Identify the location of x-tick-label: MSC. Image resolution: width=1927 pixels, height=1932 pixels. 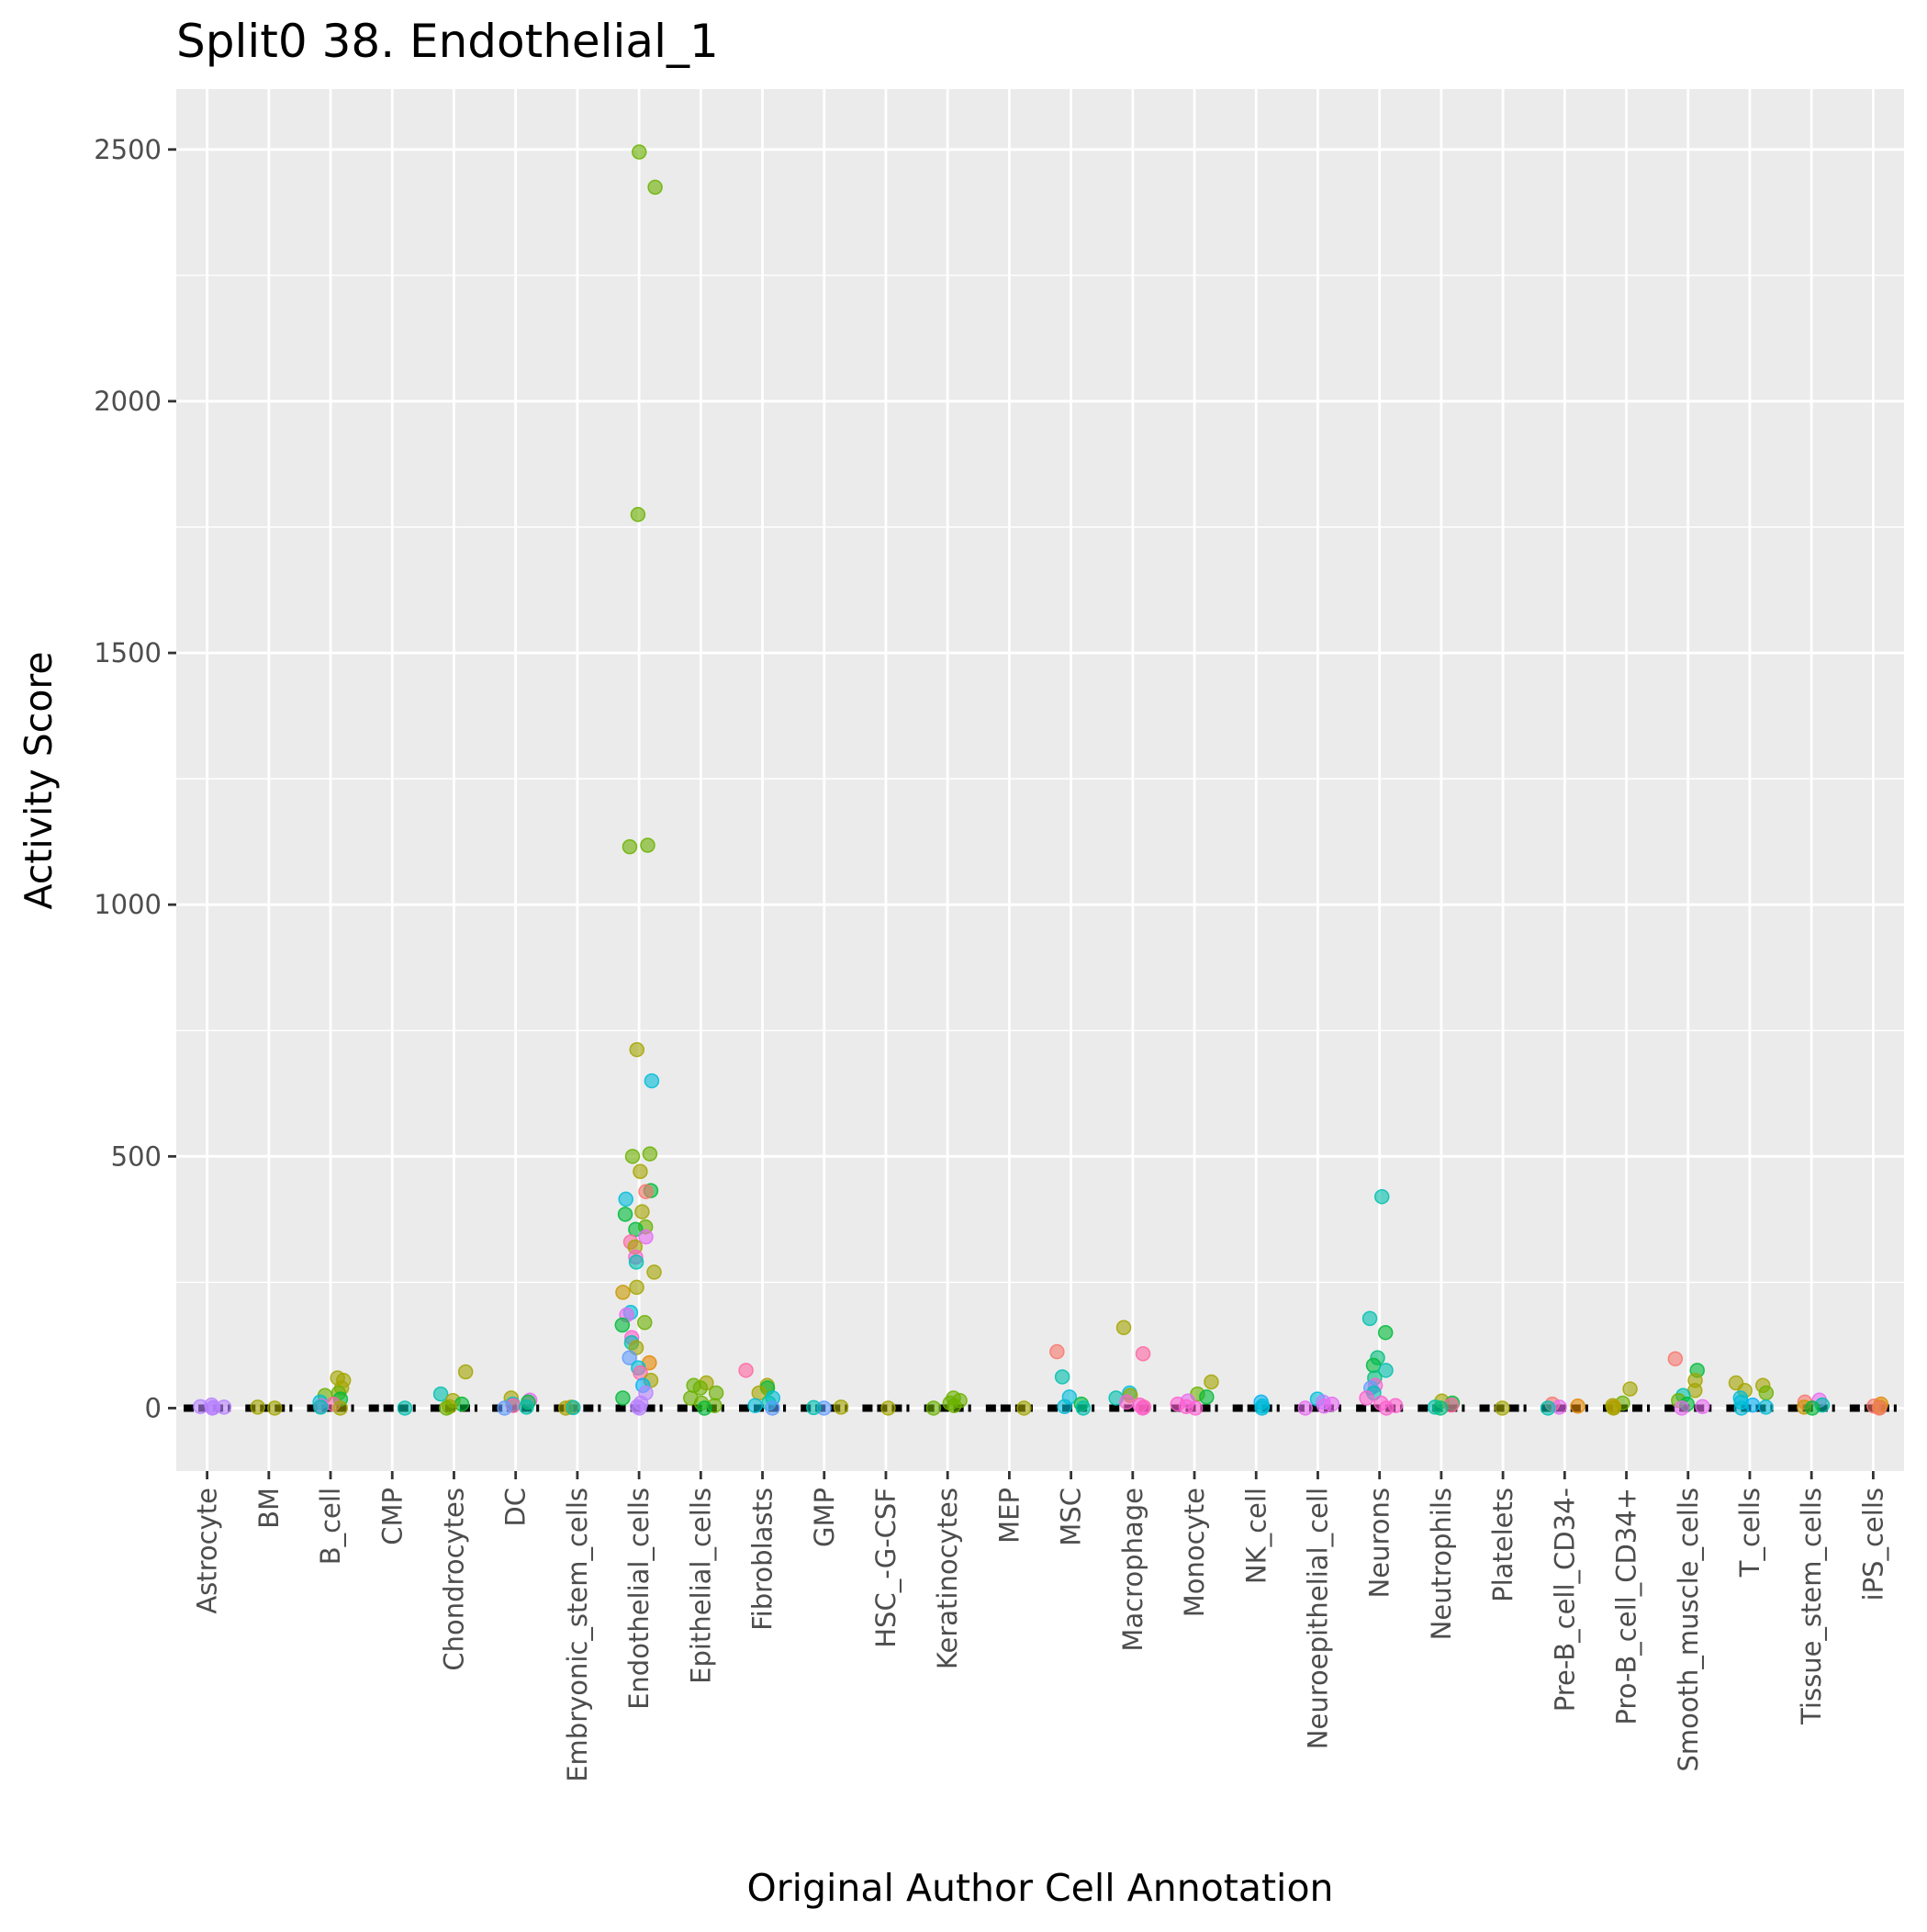
(1072, 1517).